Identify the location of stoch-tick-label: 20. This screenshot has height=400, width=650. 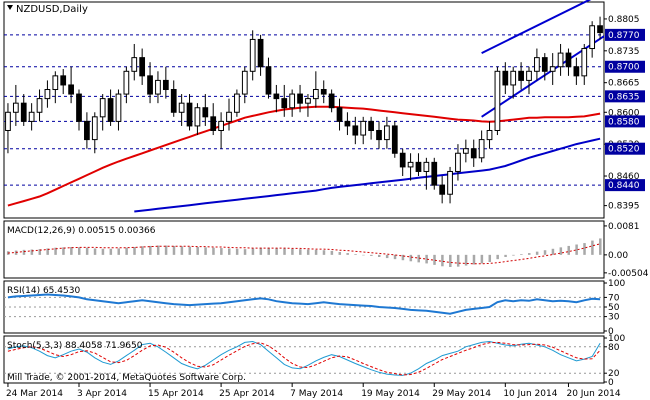
(614, 374).